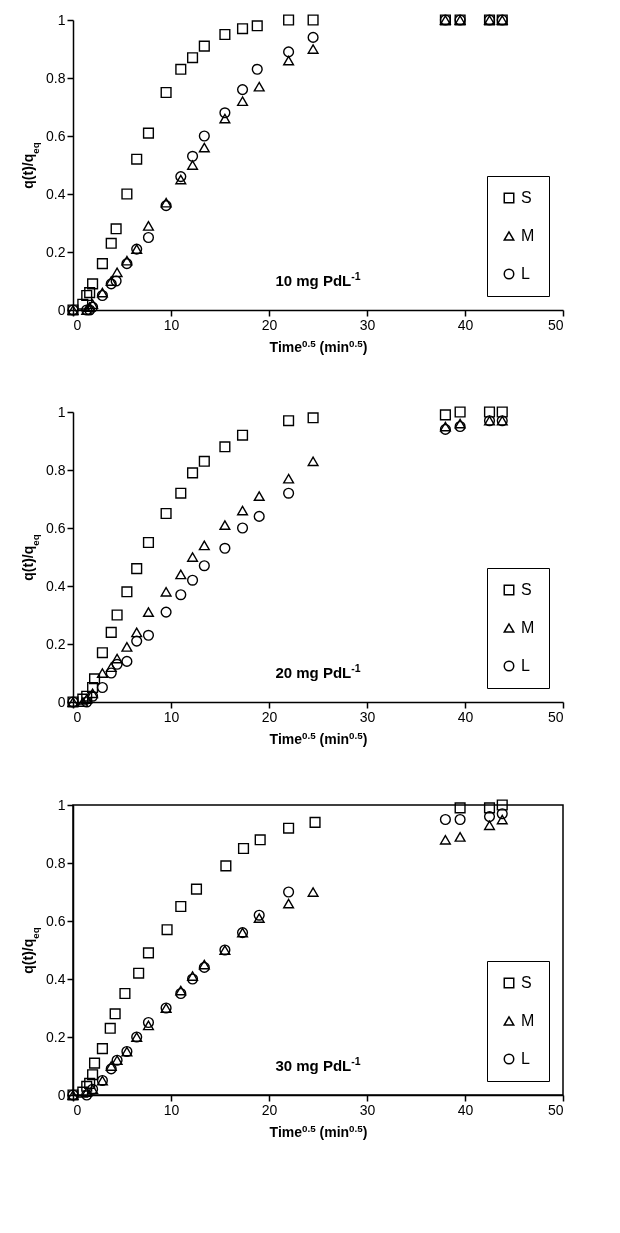  I want to click on annotation: 30 mg PdL$^{-1}$, so click(318, 1064).